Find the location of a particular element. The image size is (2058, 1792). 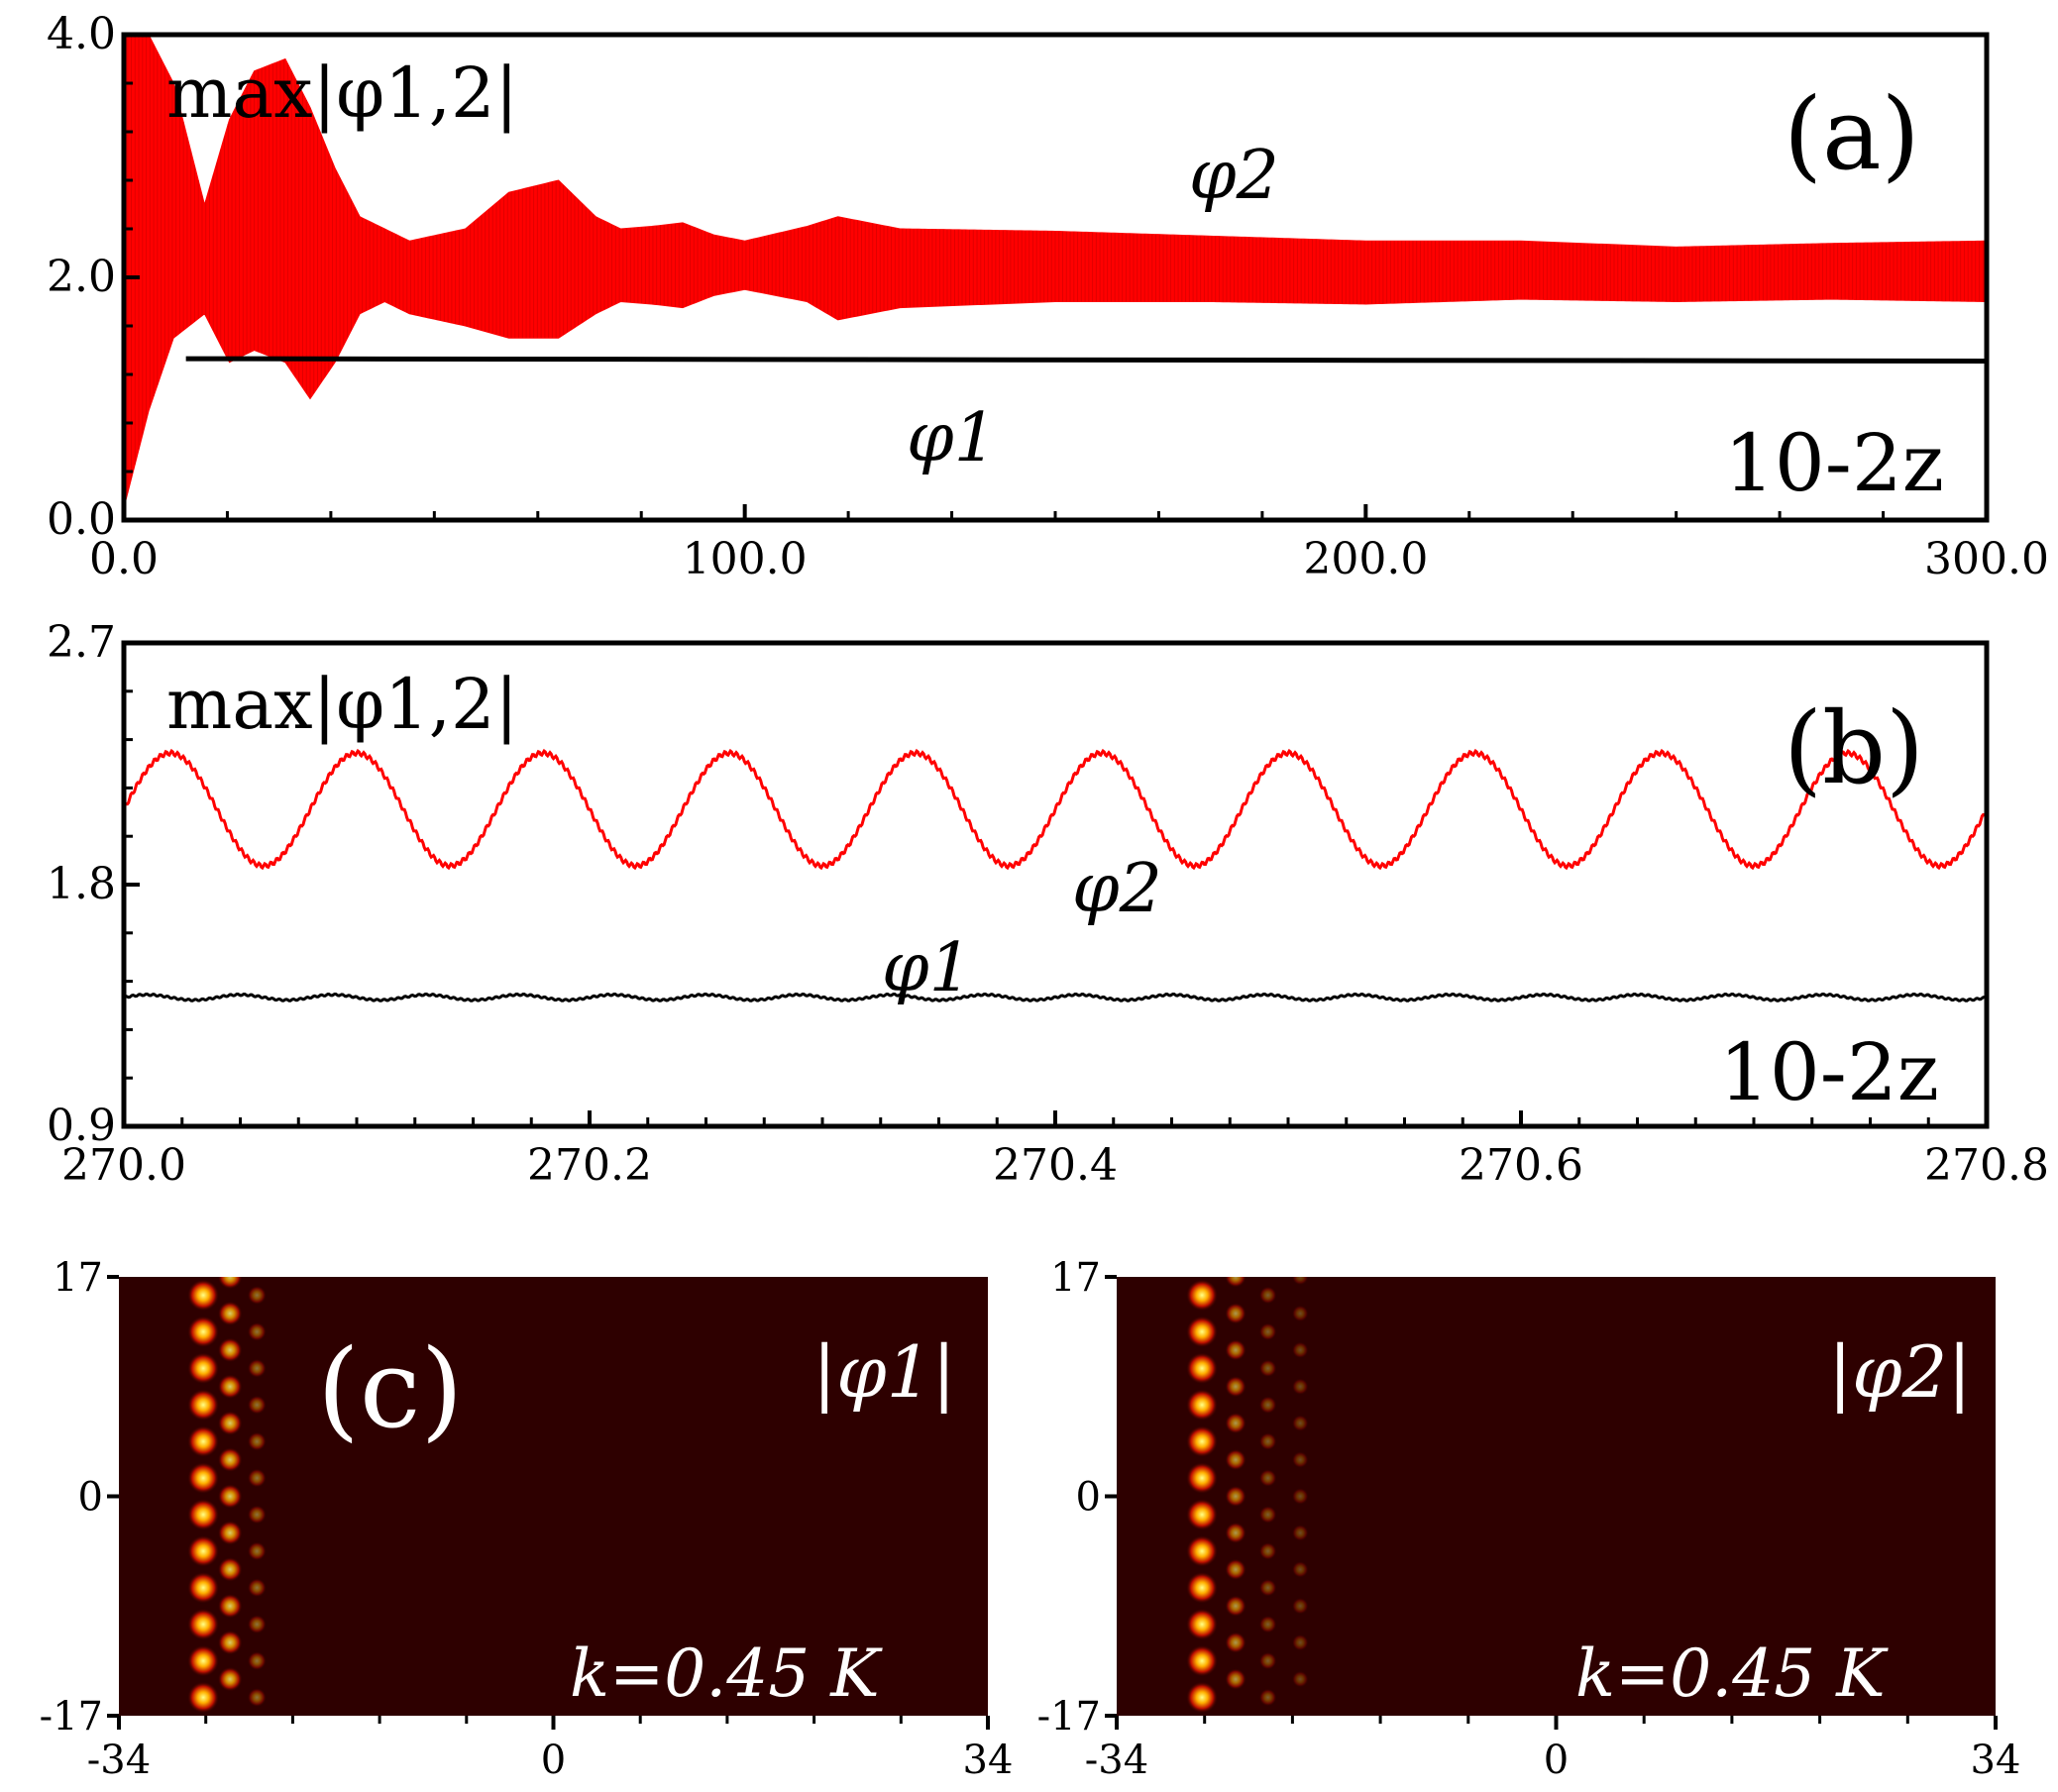

panel-d-ytick-label: -17 is located at coordinates (1069, 1717).